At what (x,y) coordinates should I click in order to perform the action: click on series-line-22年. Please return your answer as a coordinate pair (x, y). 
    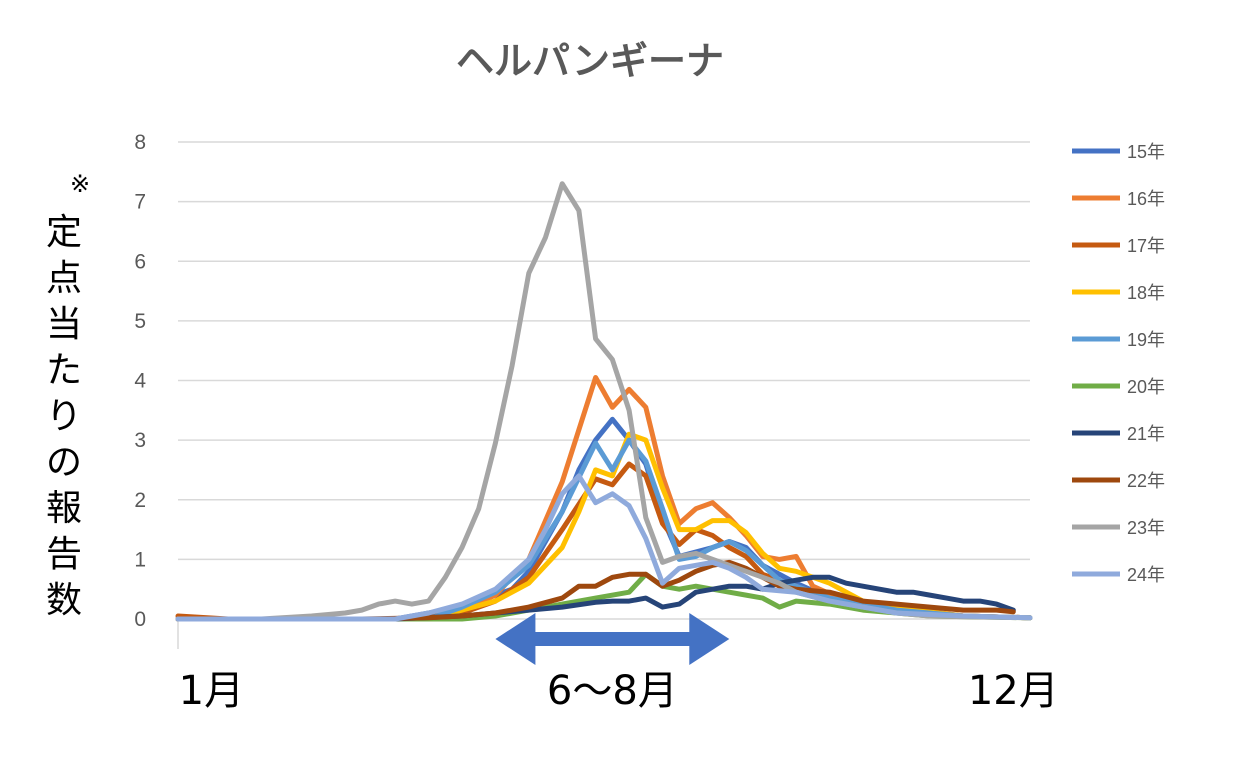
    Looking at the image, I should click on (595, 590).